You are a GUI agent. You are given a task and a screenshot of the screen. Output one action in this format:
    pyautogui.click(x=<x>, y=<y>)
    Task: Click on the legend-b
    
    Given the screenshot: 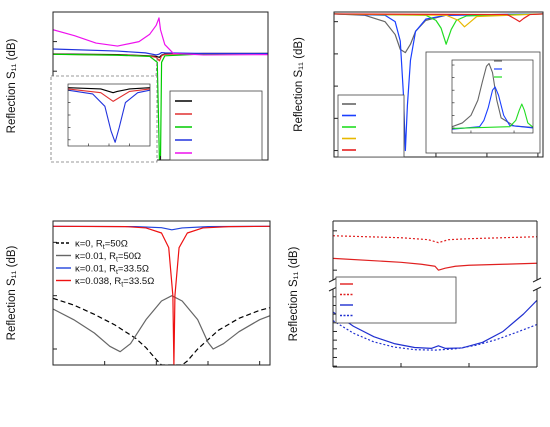 What is the action you would take?
    pyautogui.click(x=371, y=126)
    